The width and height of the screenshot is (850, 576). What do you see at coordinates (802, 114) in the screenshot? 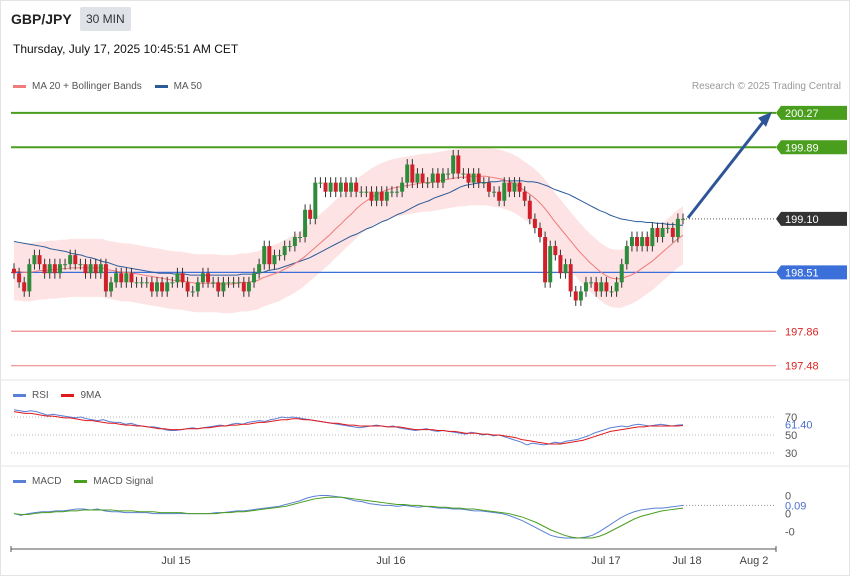
I see `level-label-200.27: 200.27` at bounding box center [802, 114].